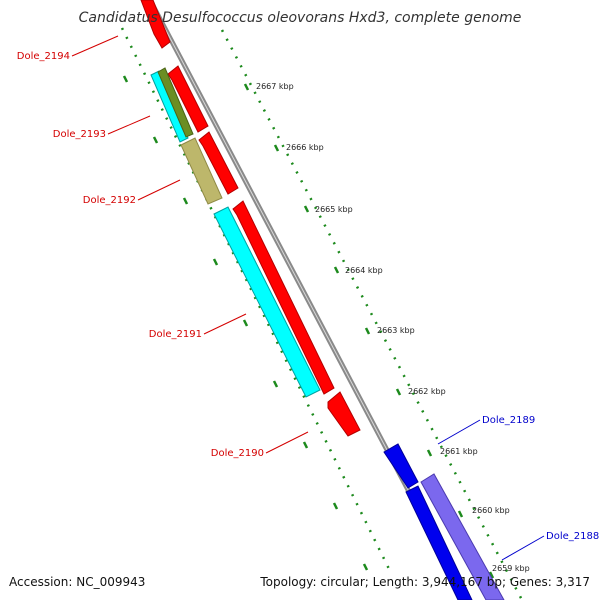  What do you see at coordinates (79, 134) in the screenshot?
I see `label-dole-2193: Dole_2193` at bounding box center [79, 134].